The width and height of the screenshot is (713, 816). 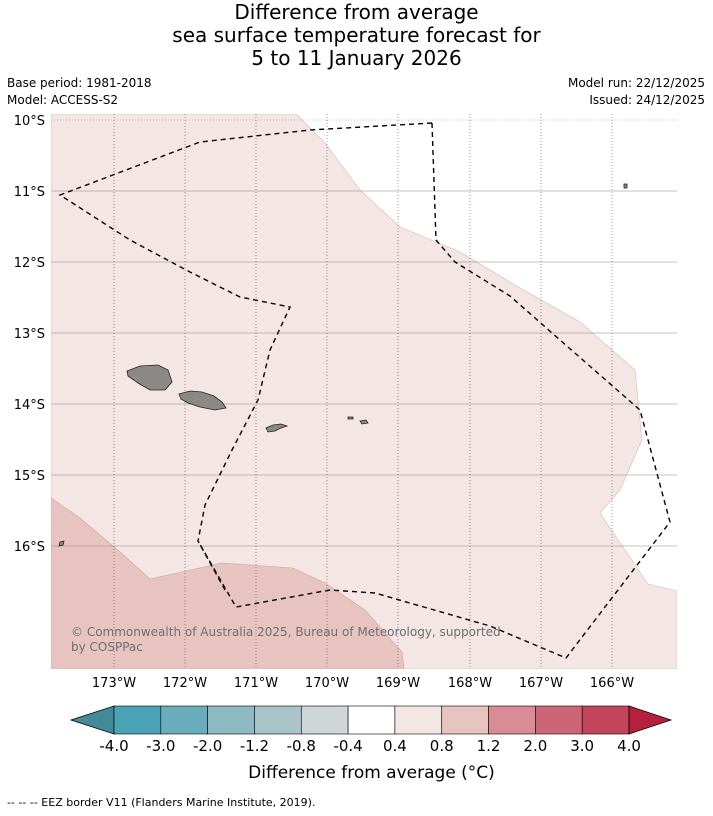 I want to click on ofu-island, so click(x=350, y=418).